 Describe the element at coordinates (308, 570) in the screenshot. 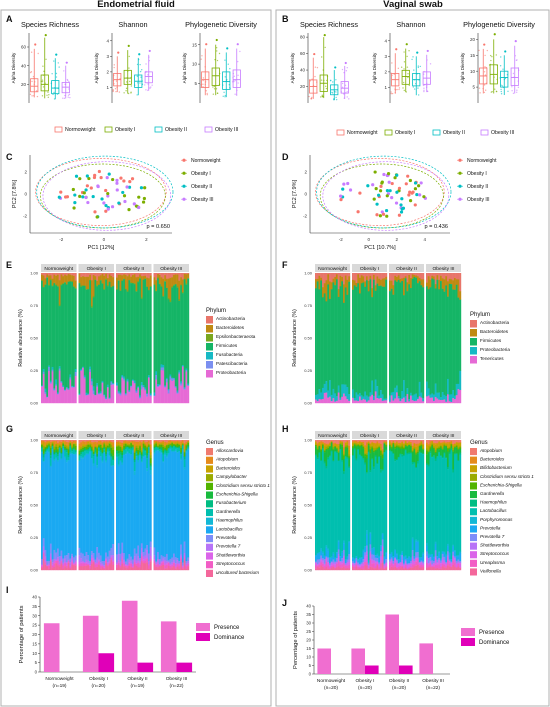

I see `y-tick-label: 0.00` at that location.